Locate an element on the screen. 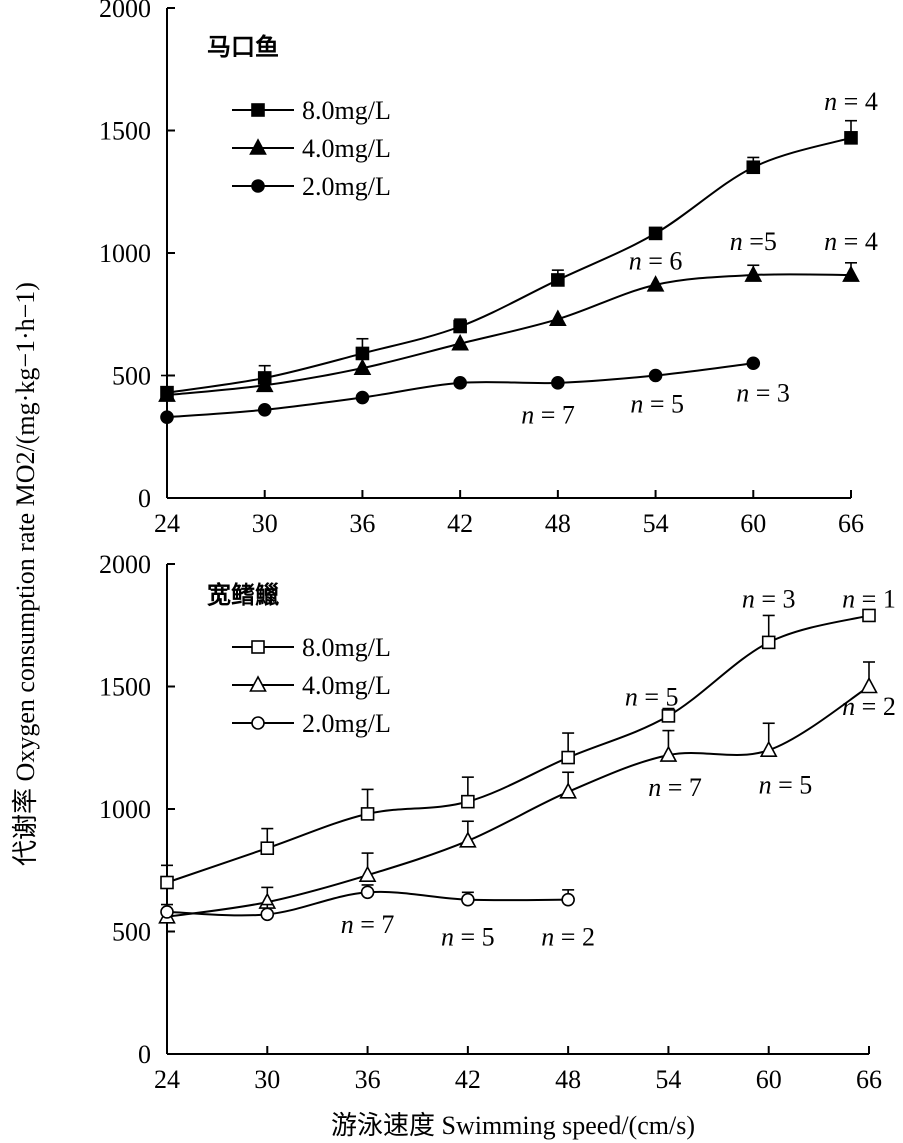 The height and width of the screenshot is (1143, 903). chart-title: 宽鳍鱲 is located at coordinates (243, 595).